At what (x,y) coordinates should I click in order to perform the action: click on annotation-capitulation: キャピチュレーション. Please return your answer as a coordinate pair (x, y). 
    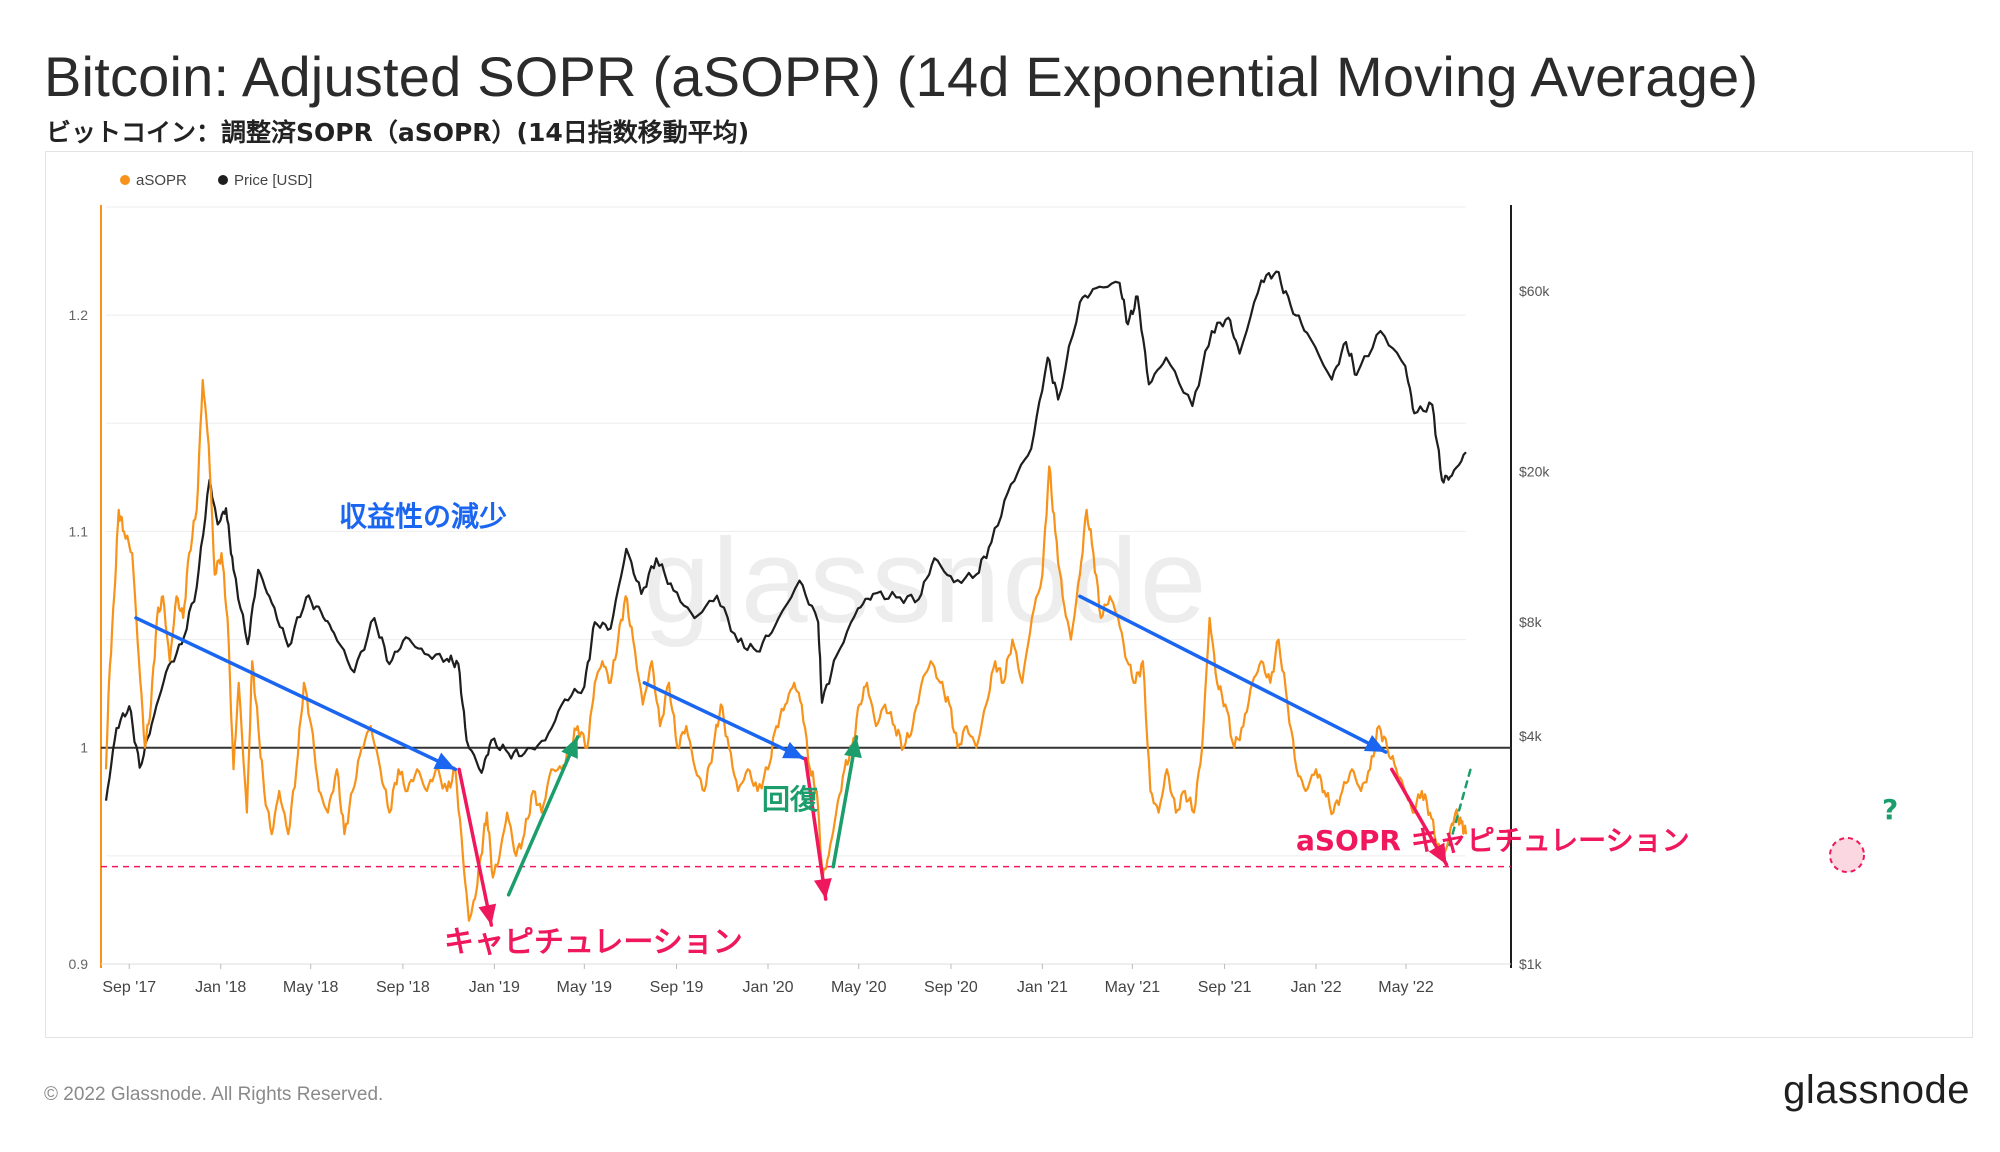
    Looking at the image, I should click on (593, 942).